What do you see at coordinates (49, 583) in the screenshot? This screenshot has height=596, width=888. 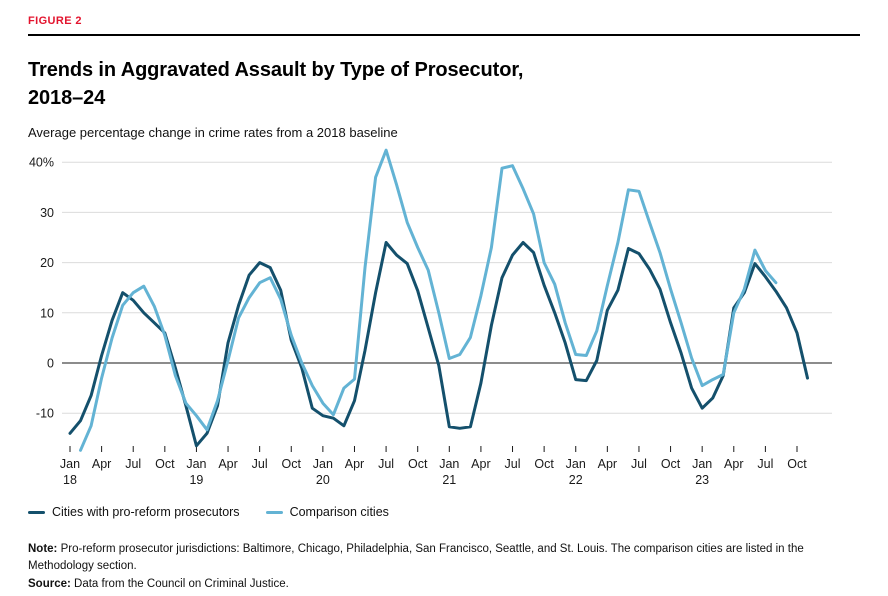 I see `source-label: Source:` at bounding box center [49, 583].